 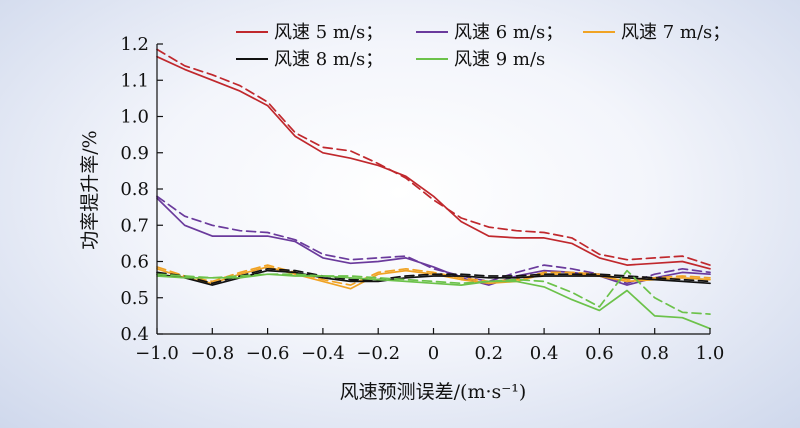 I want to click on series-line-4-dashed, so click(x=433, y=276).